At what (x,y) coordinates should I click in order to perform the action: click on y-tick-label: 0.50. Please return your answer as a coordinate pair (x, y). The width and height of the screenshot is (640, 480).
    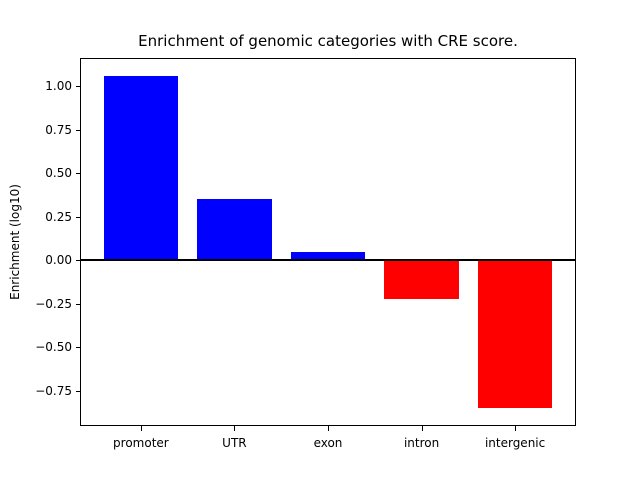
    Looking at the image, I should click on (58, 173).